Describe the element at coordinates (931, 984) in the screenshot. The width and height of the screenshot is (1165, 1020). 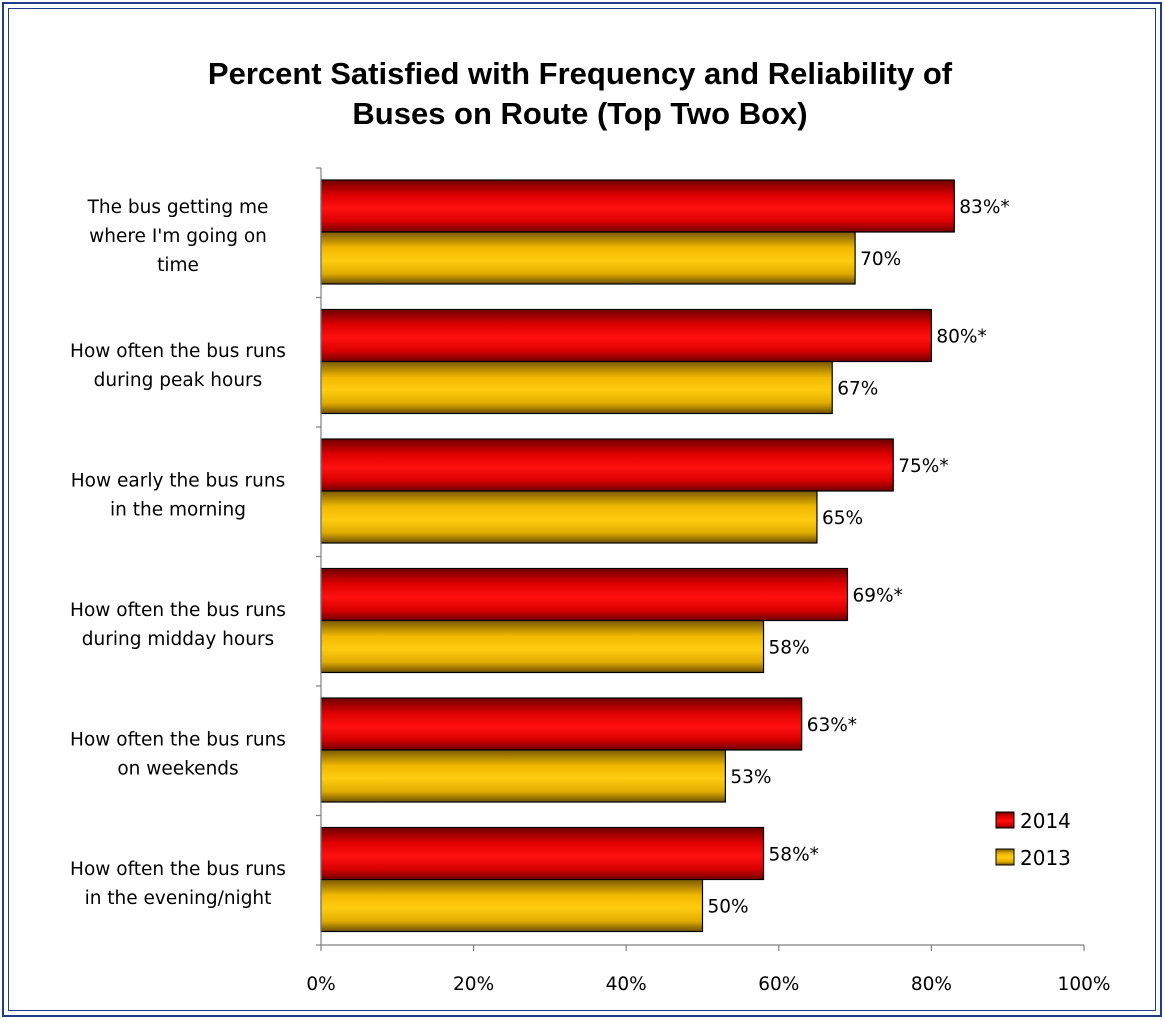
I see `x-tick-label-4: 80%` at that location.